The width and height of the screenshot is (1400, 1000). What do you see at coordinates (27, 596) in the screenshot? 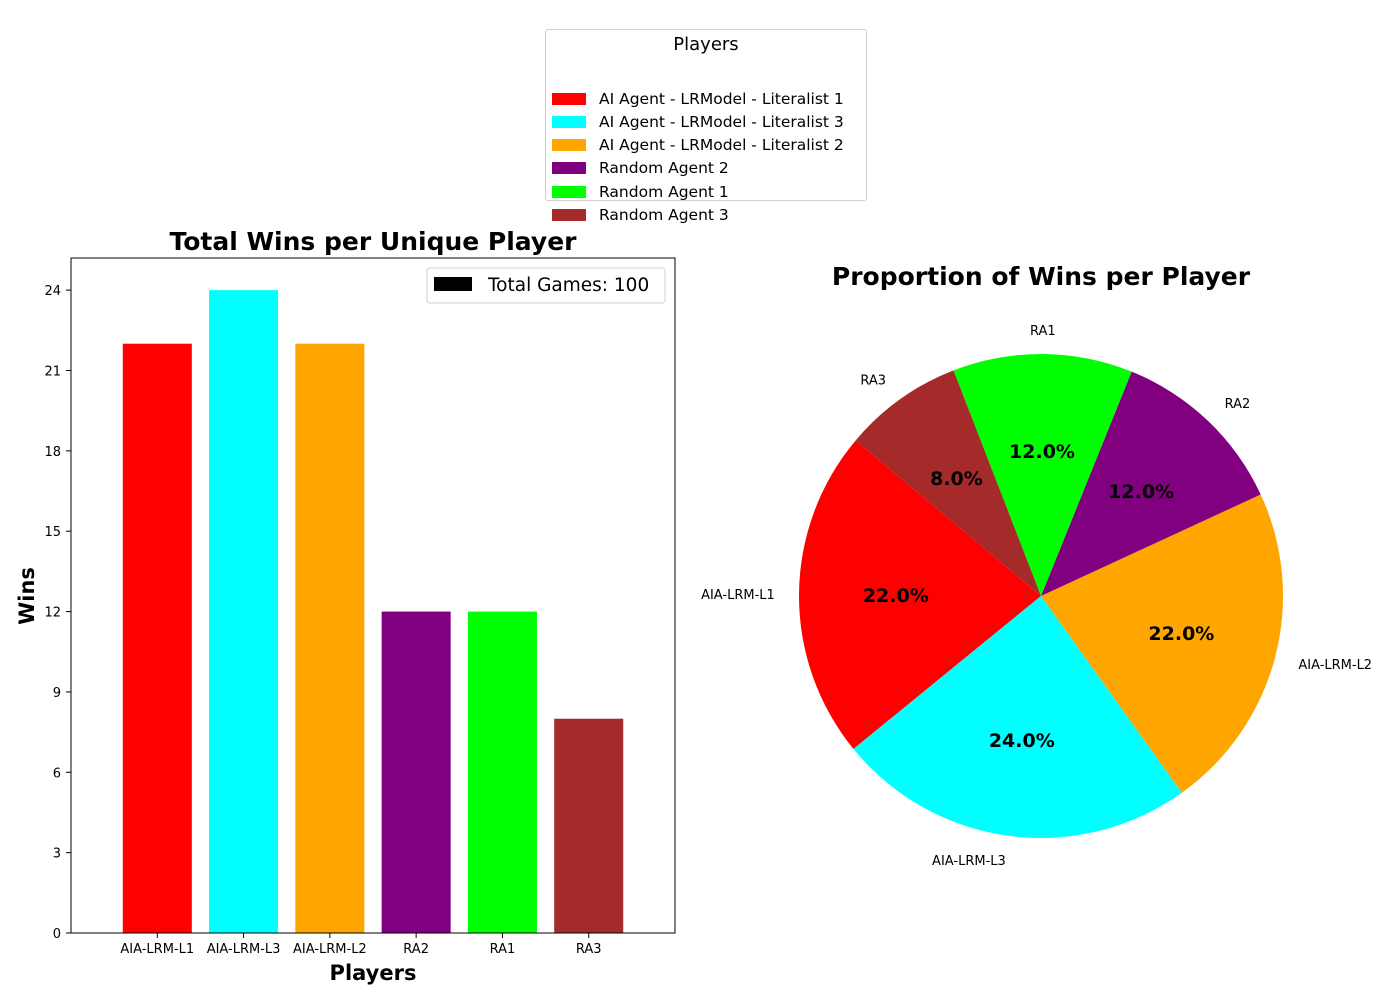
I see `y-axis-label: Wins` at bounding box center [27, 596].